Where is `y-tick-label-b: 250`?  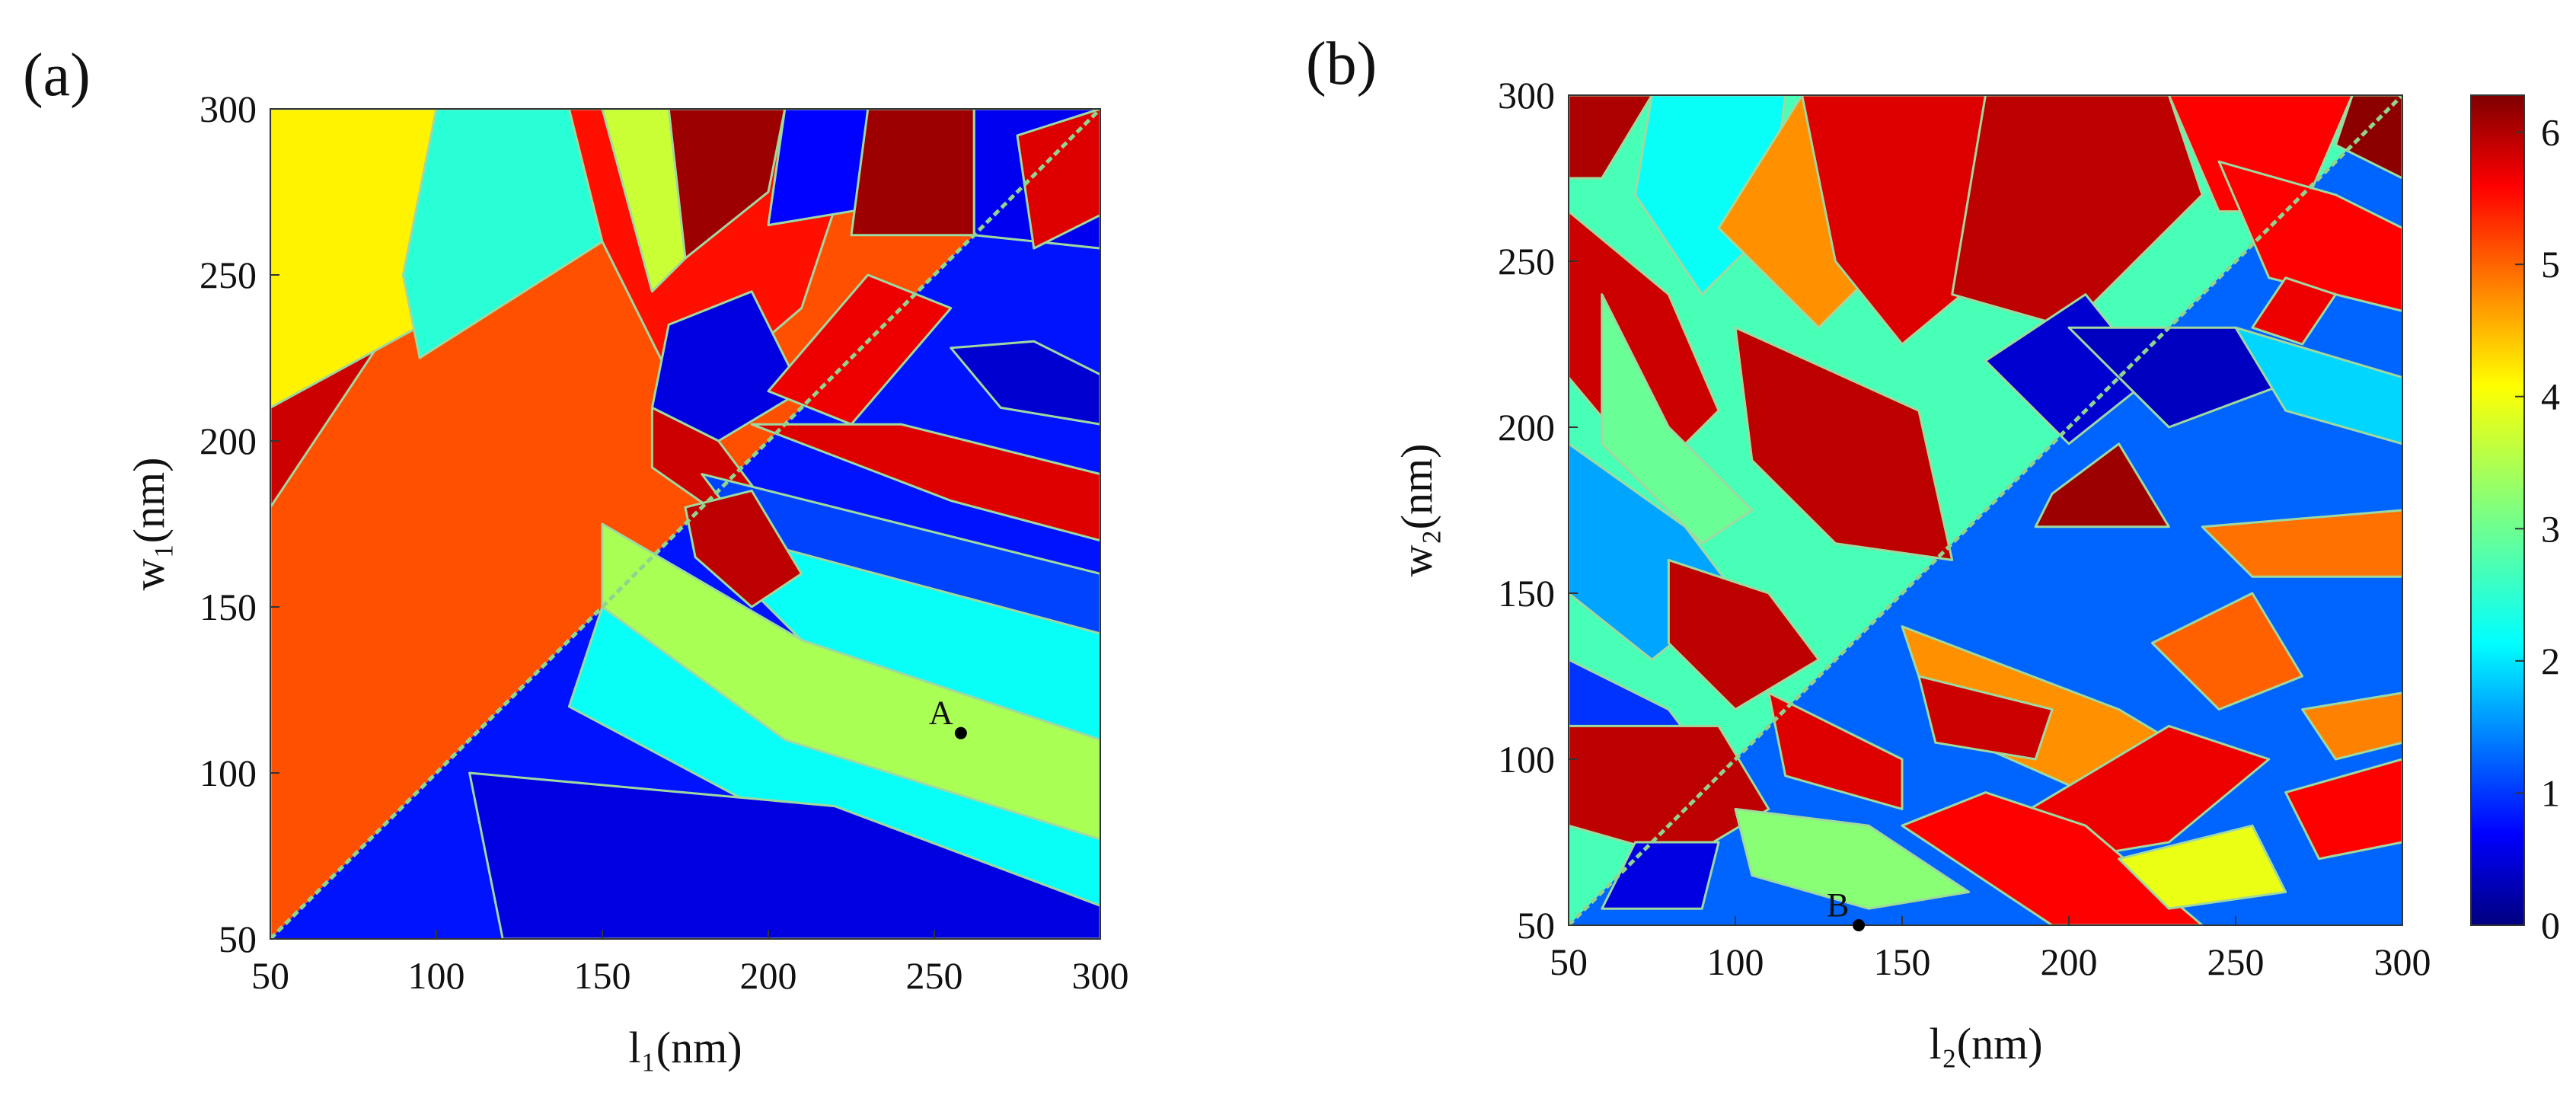 y-tick-label-b: 250 is located at coordinates (1526, 261).